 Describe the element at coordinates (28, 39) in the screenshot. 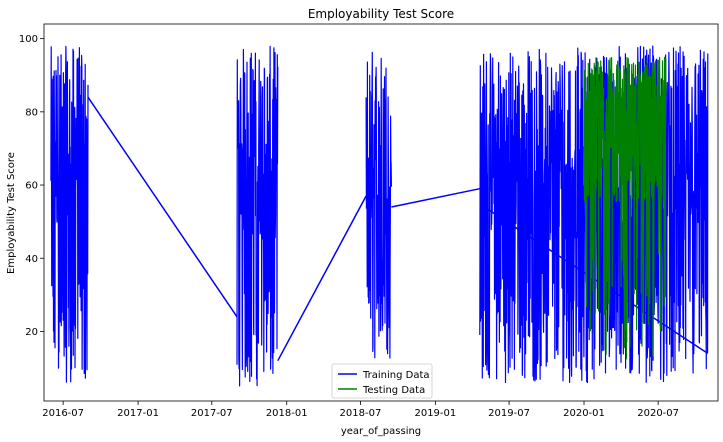

I see `y-tick-label: 100` at that location.